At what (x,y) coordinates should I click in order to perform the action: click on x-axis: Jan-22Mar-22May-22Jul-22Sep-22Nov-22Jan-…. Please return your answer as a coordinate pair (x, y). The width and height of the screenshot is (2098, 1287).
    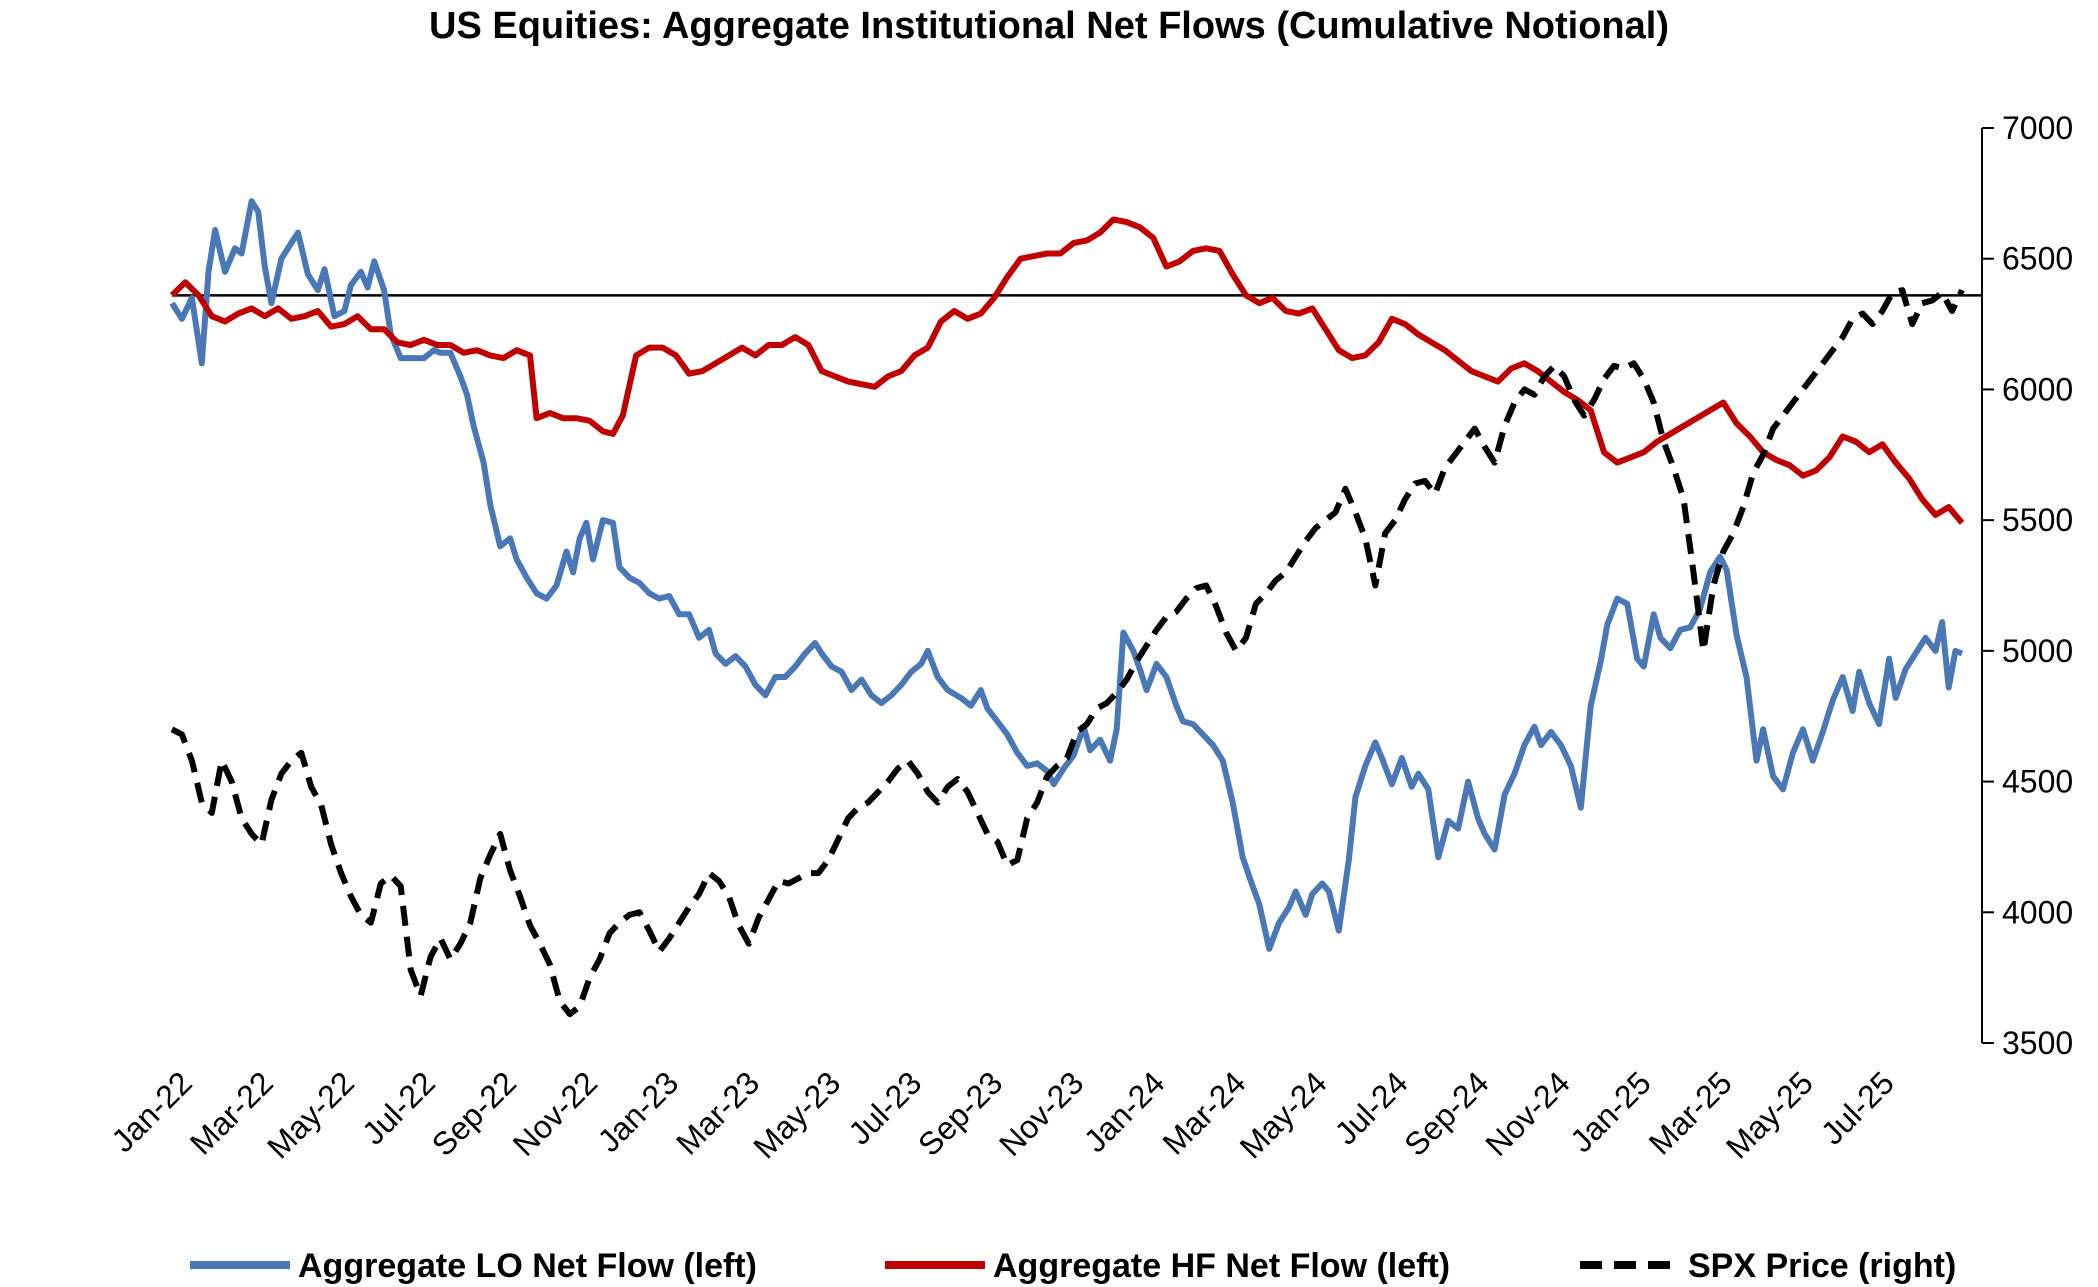
    Looking at the image, I should click on (1002, 1114).